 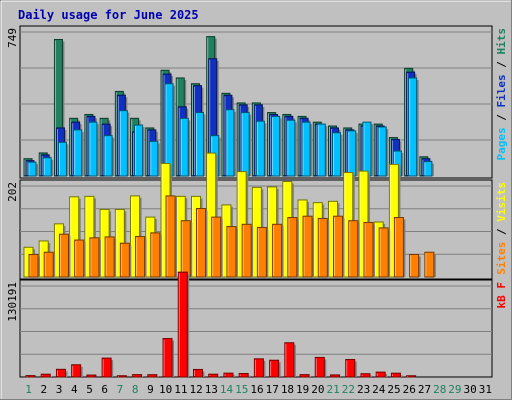 I want to click on panel-top-legend: Pages / Files / Hits, so click(x=501, y=94).